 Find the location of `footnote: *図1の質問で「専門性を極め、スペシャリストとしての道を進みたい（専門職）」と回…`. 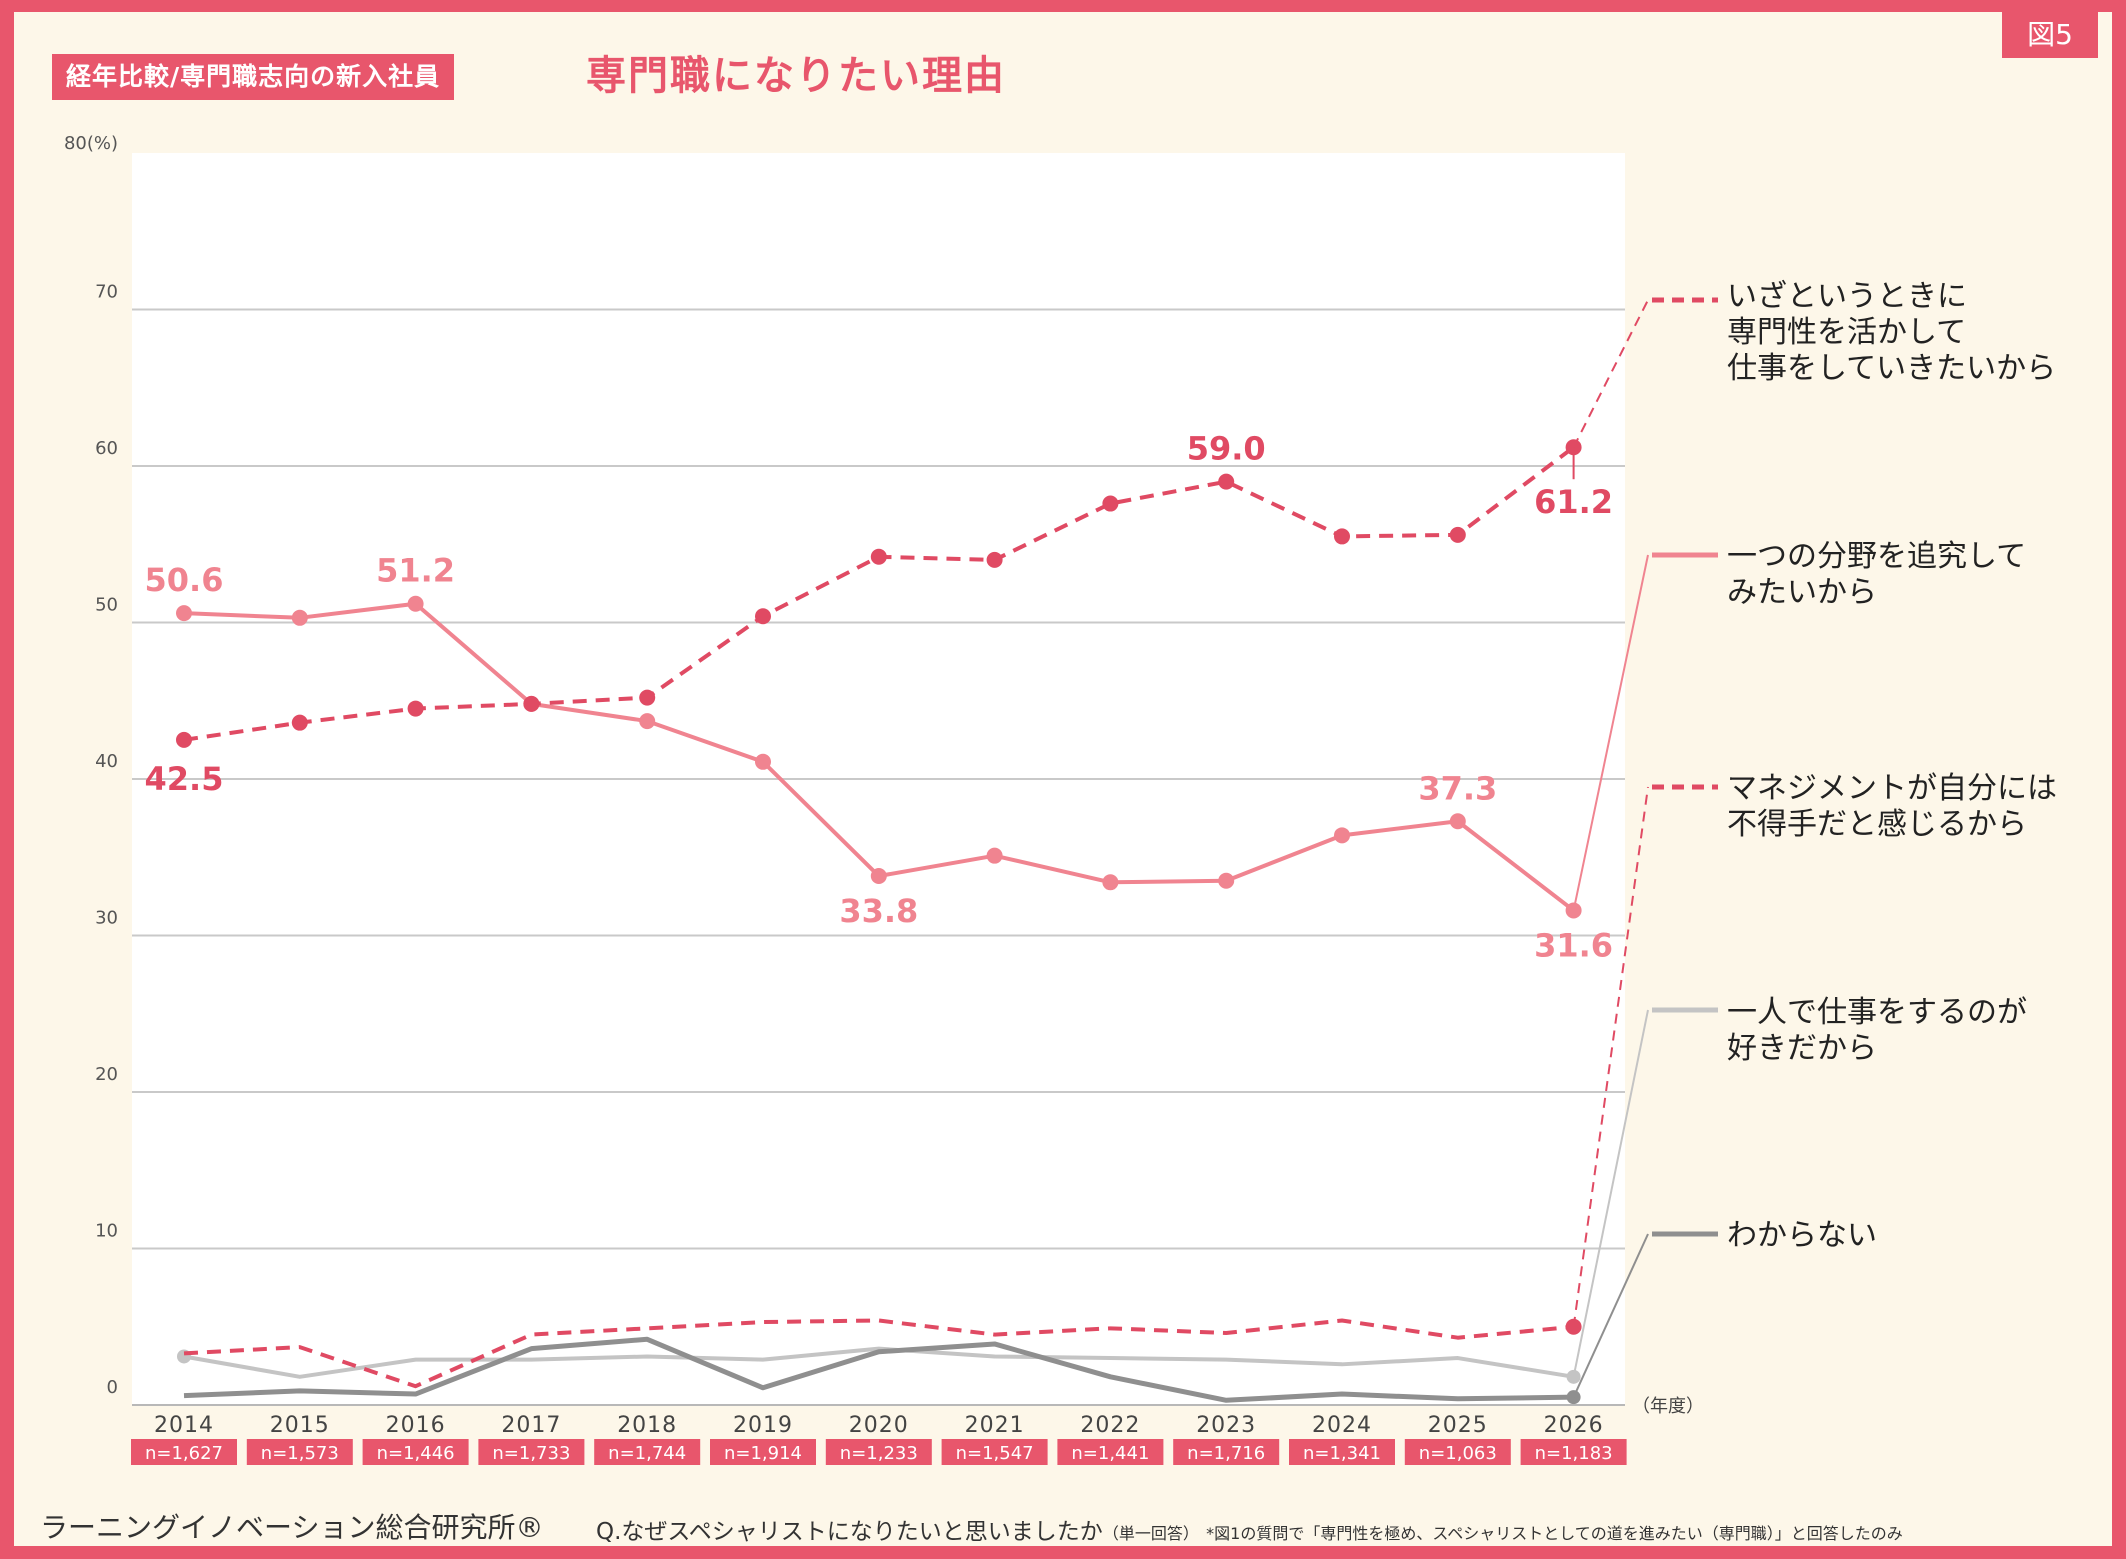

footnote: *図1の質問で「専門性を極め、スペシャリストとしての道を進みたい（専門職）」と回… is located at coordinates (1554, 1533).